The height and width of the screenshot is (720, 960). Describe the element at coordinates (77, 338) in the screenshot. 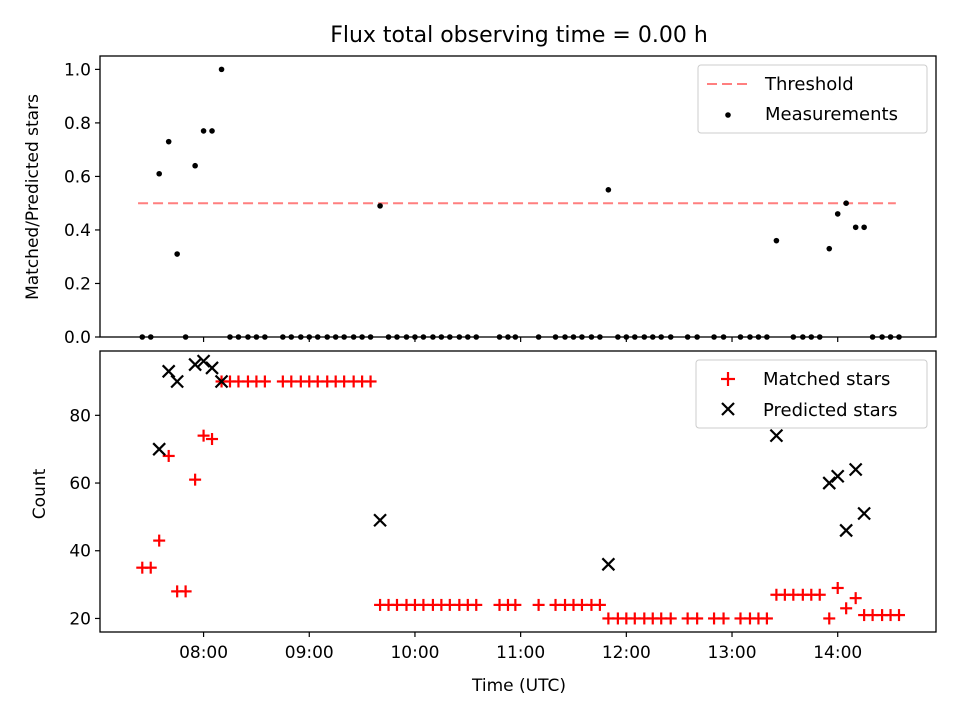

I see `y-tick-label: 0.0` at that location.